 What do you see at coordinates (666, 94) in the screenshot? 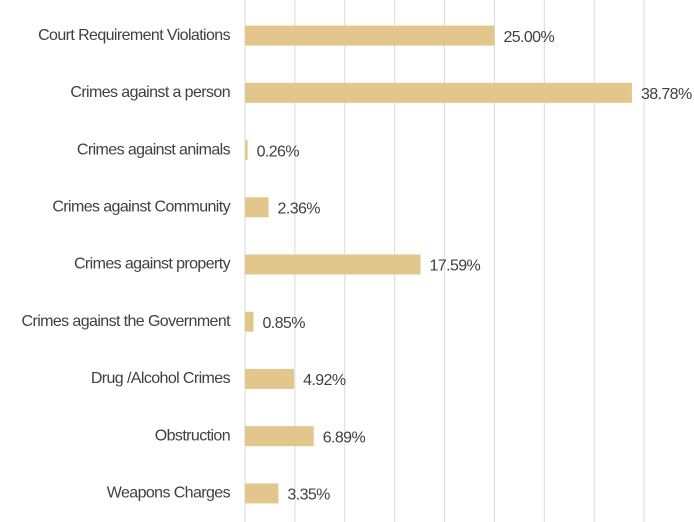
I see `data-label: 38.78%` at bounding box center [666, 94].